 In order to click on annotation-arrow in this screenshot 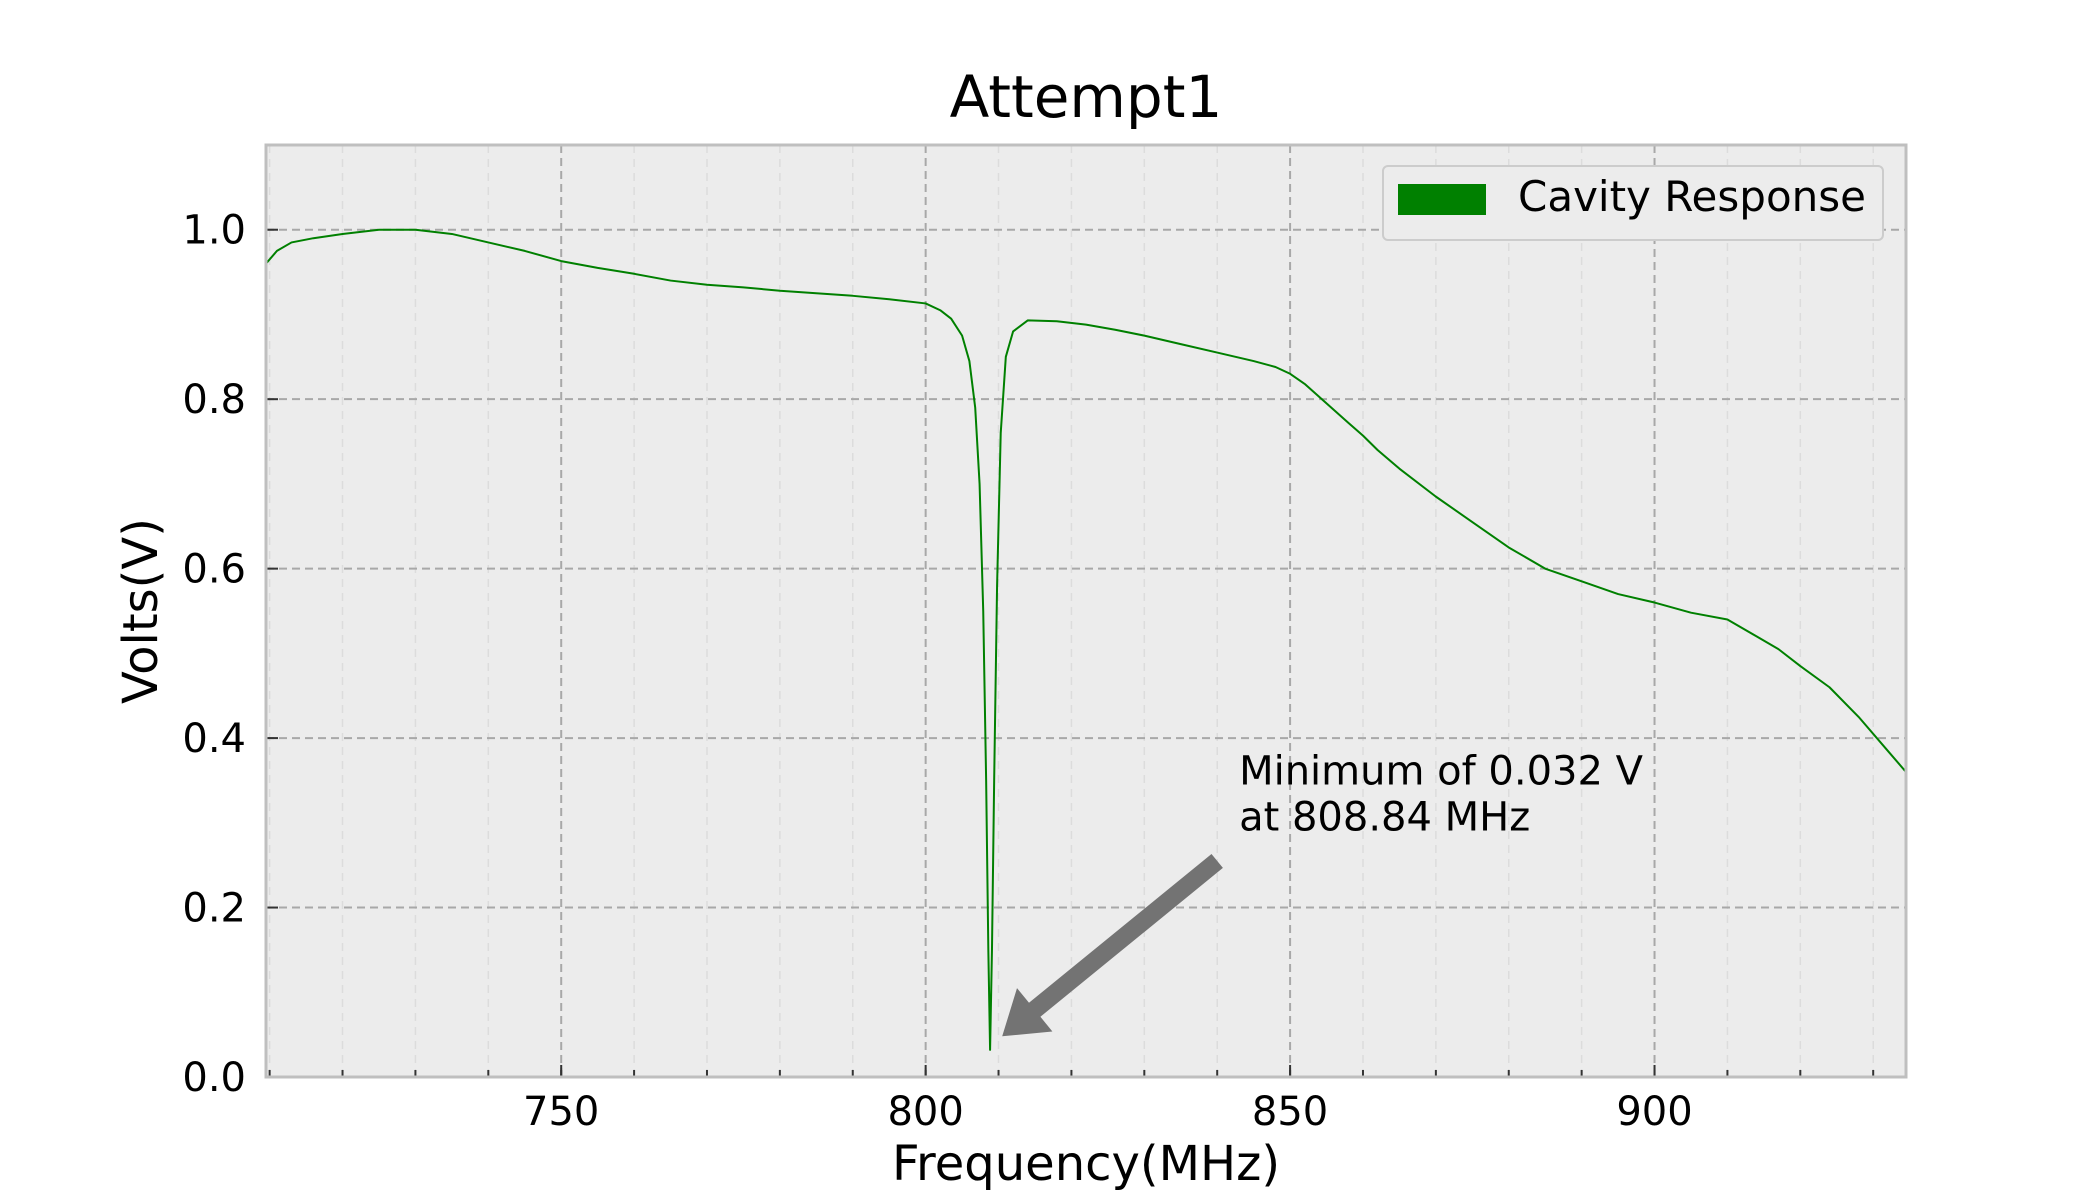, I will do `click(1112, 945)`.